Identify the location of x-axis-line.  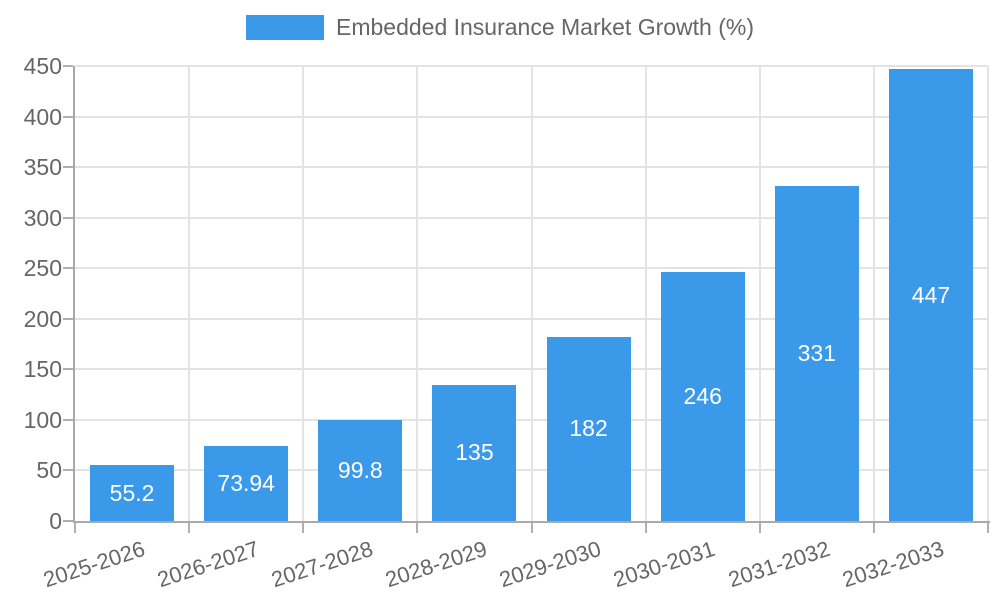
(531, 522).